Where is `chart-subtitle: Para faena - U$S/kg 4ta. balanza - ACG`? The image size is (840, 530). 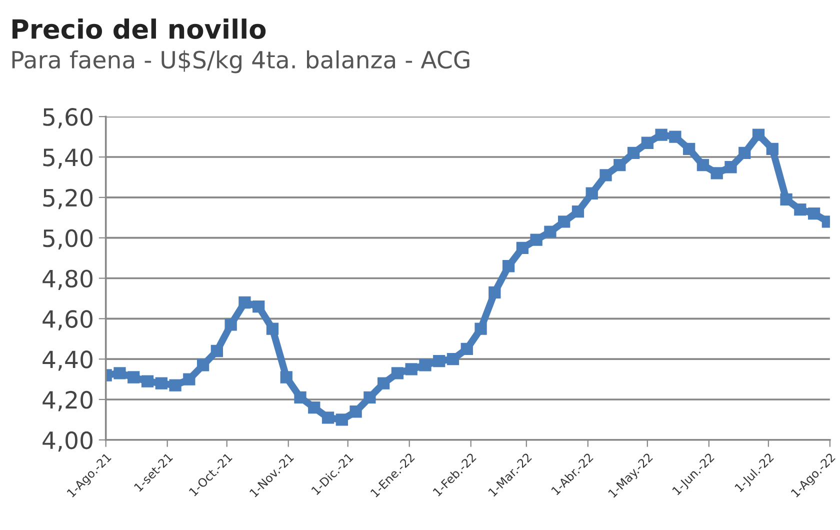 chart-subtitle: Para faena - U$S/kg 4ta. balanza - ACG is located at coordinates (241, 62).